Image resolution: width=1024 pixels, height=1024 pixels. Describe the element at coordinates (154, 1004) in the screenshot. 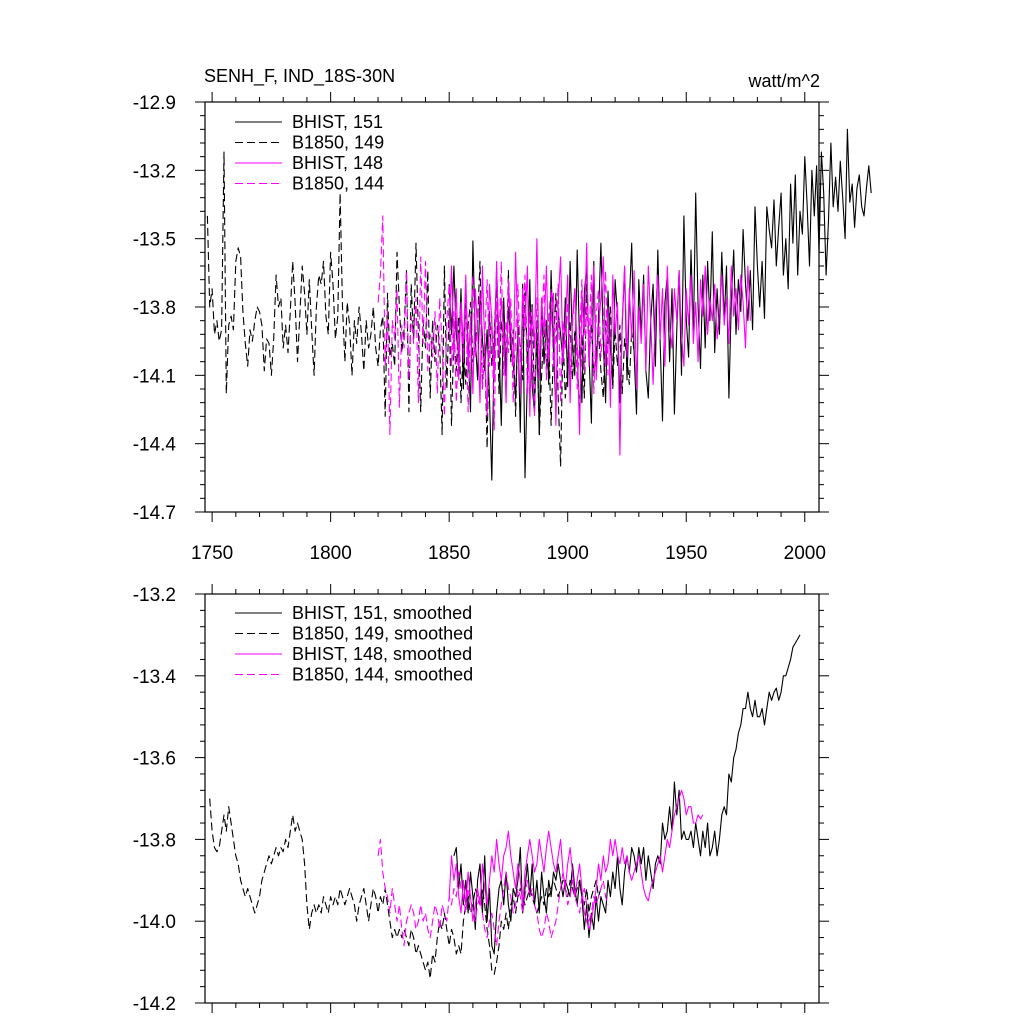

I see `y-tick-label: -14.2` at that location.